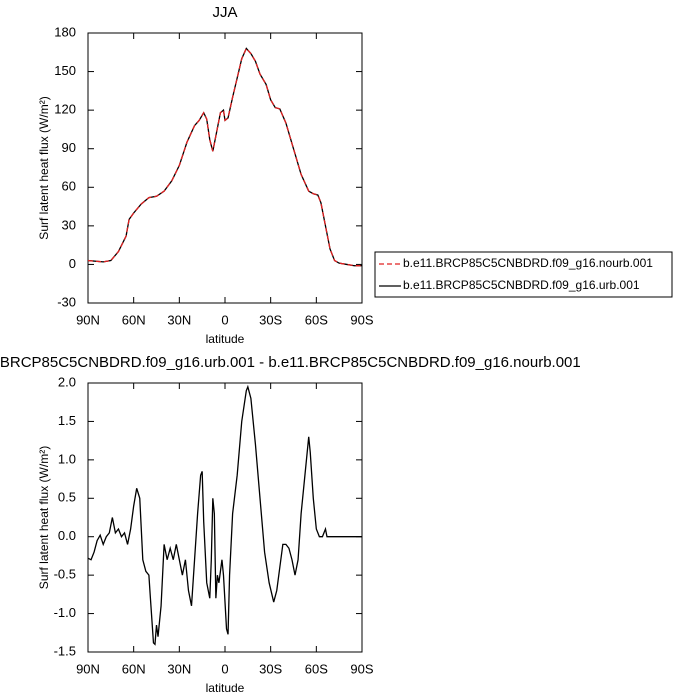 This screenshot has height=700, width=700. Describe the element at coordinates (65, 650) in the screenshot. I see `y-tick-label: -1.5` at that location.